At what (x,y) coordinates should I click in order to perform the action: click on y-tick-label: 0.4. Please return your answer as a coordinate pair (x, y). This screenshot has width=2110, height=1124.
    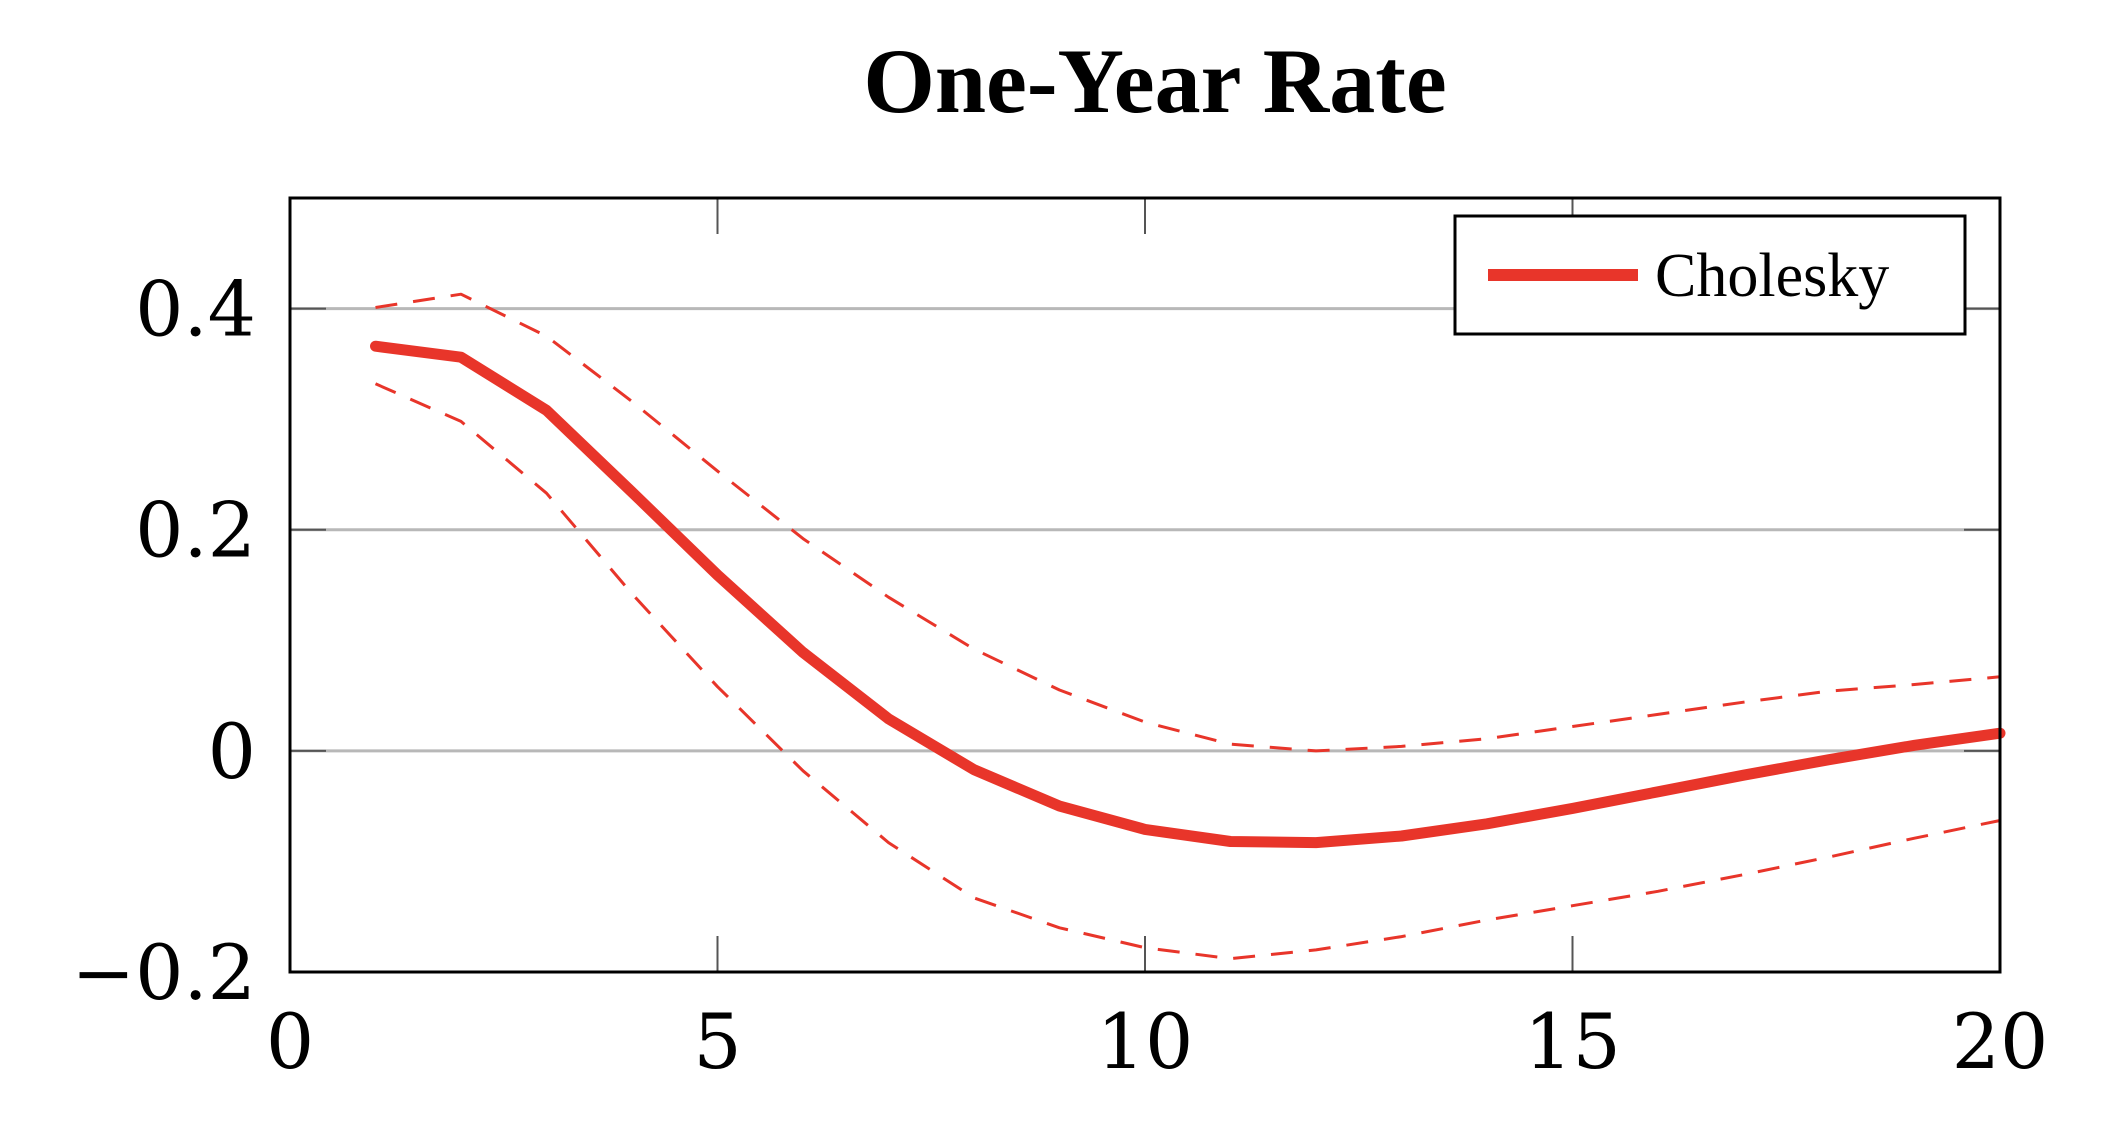
    Looking at the image, I should click on (195, 309).